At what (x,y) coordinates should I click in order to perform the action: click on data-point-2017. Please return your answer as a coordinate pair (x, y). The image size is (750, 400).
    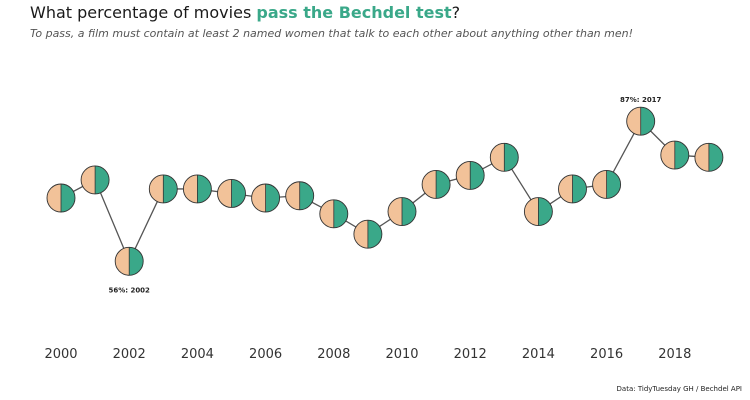
    Looking at the image, I should click on (641, 121).